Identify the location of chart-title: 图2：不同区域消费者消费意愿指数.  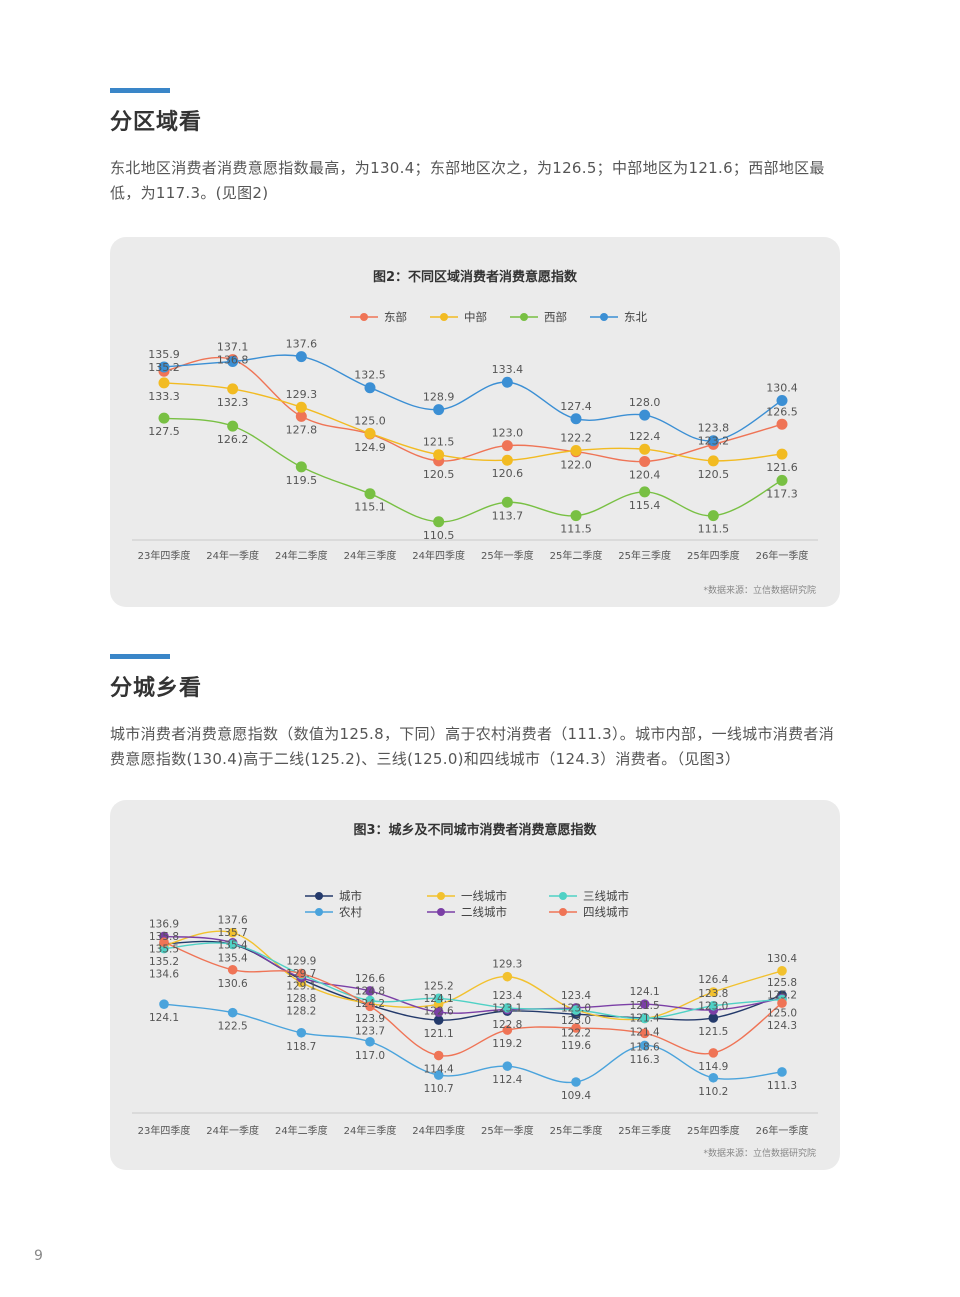
(475, 277).